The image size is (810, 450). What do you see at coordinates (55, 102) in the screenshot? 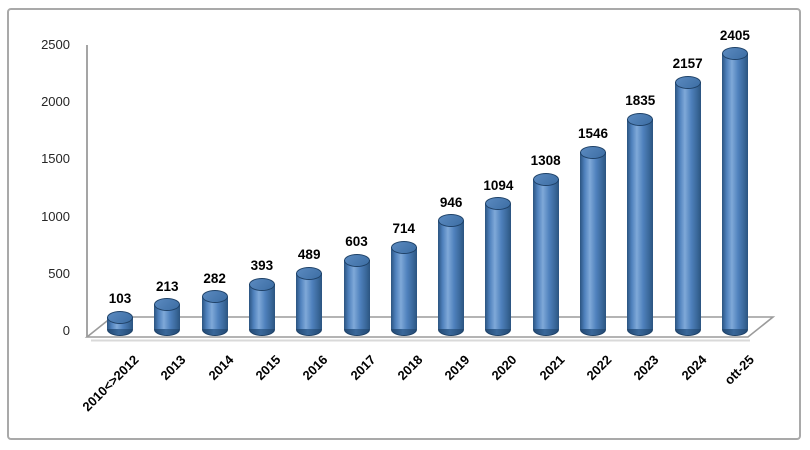
I see `y-tick-label: 2000` at bounding box center [55, 102].